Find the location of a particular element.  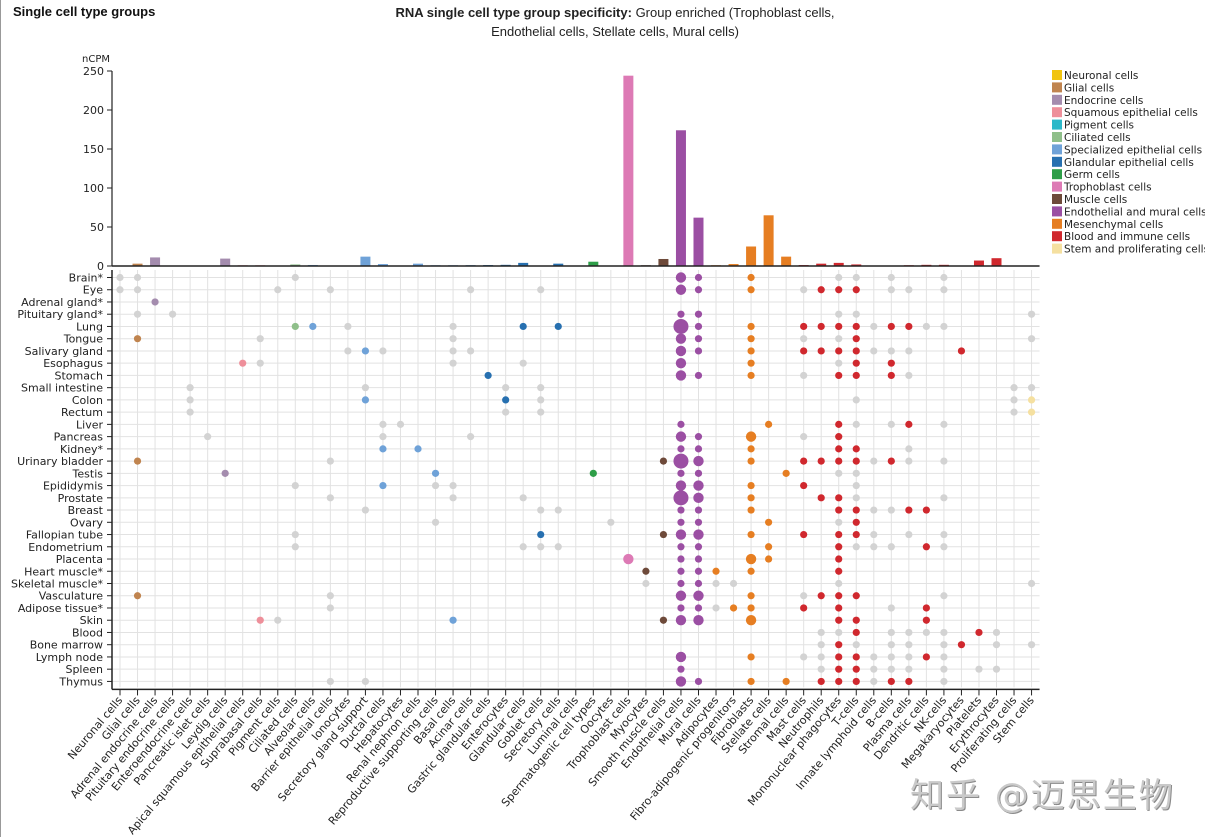

row-label: Kidney* is located at coordinates (82, 449).